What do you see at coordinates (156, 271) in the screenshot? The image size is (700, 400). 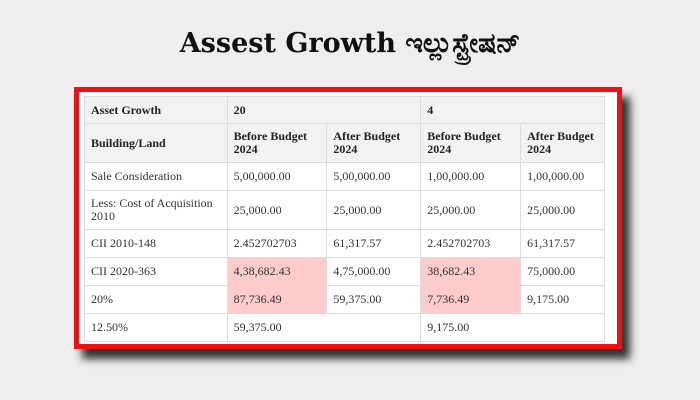 I see `row-label: CII 2020-363` at bounding box center [156, 271].